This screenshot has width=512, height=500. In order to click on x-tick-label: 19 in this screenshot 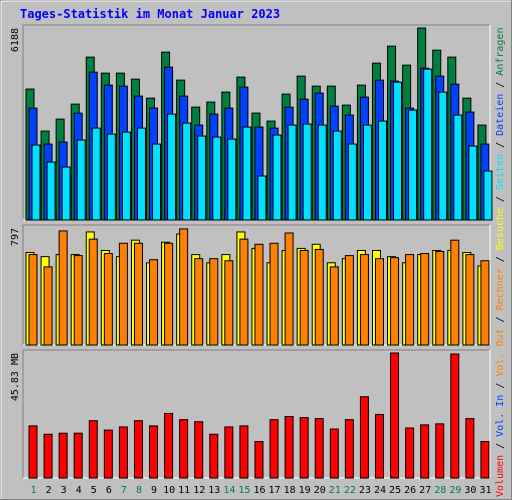, I will do `click(305, 490)`.